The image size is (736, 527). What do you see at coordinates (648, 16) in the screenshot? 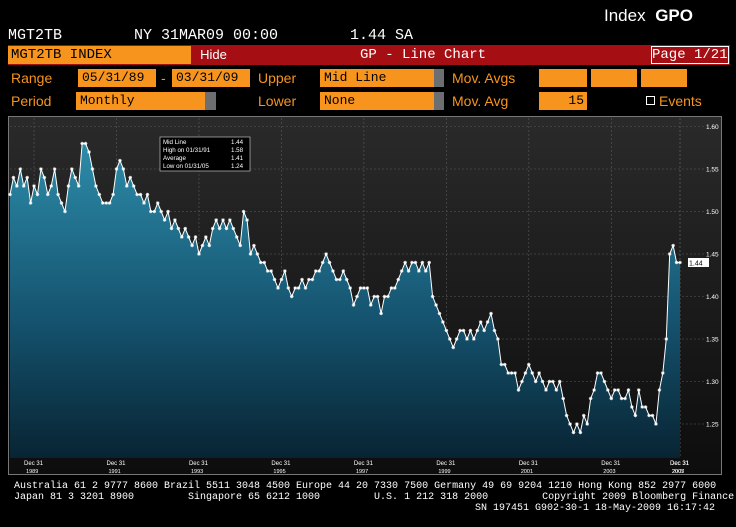
I see `function-title: Index GPO` at bounding box center [648, 16].